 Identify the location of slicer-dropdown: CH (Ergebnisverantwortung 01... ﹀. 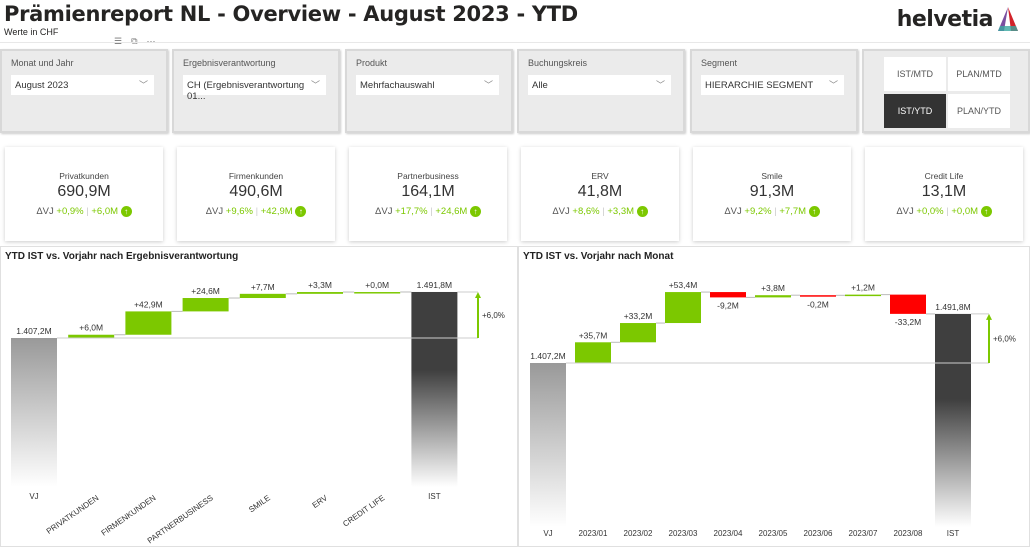
(254, 88).